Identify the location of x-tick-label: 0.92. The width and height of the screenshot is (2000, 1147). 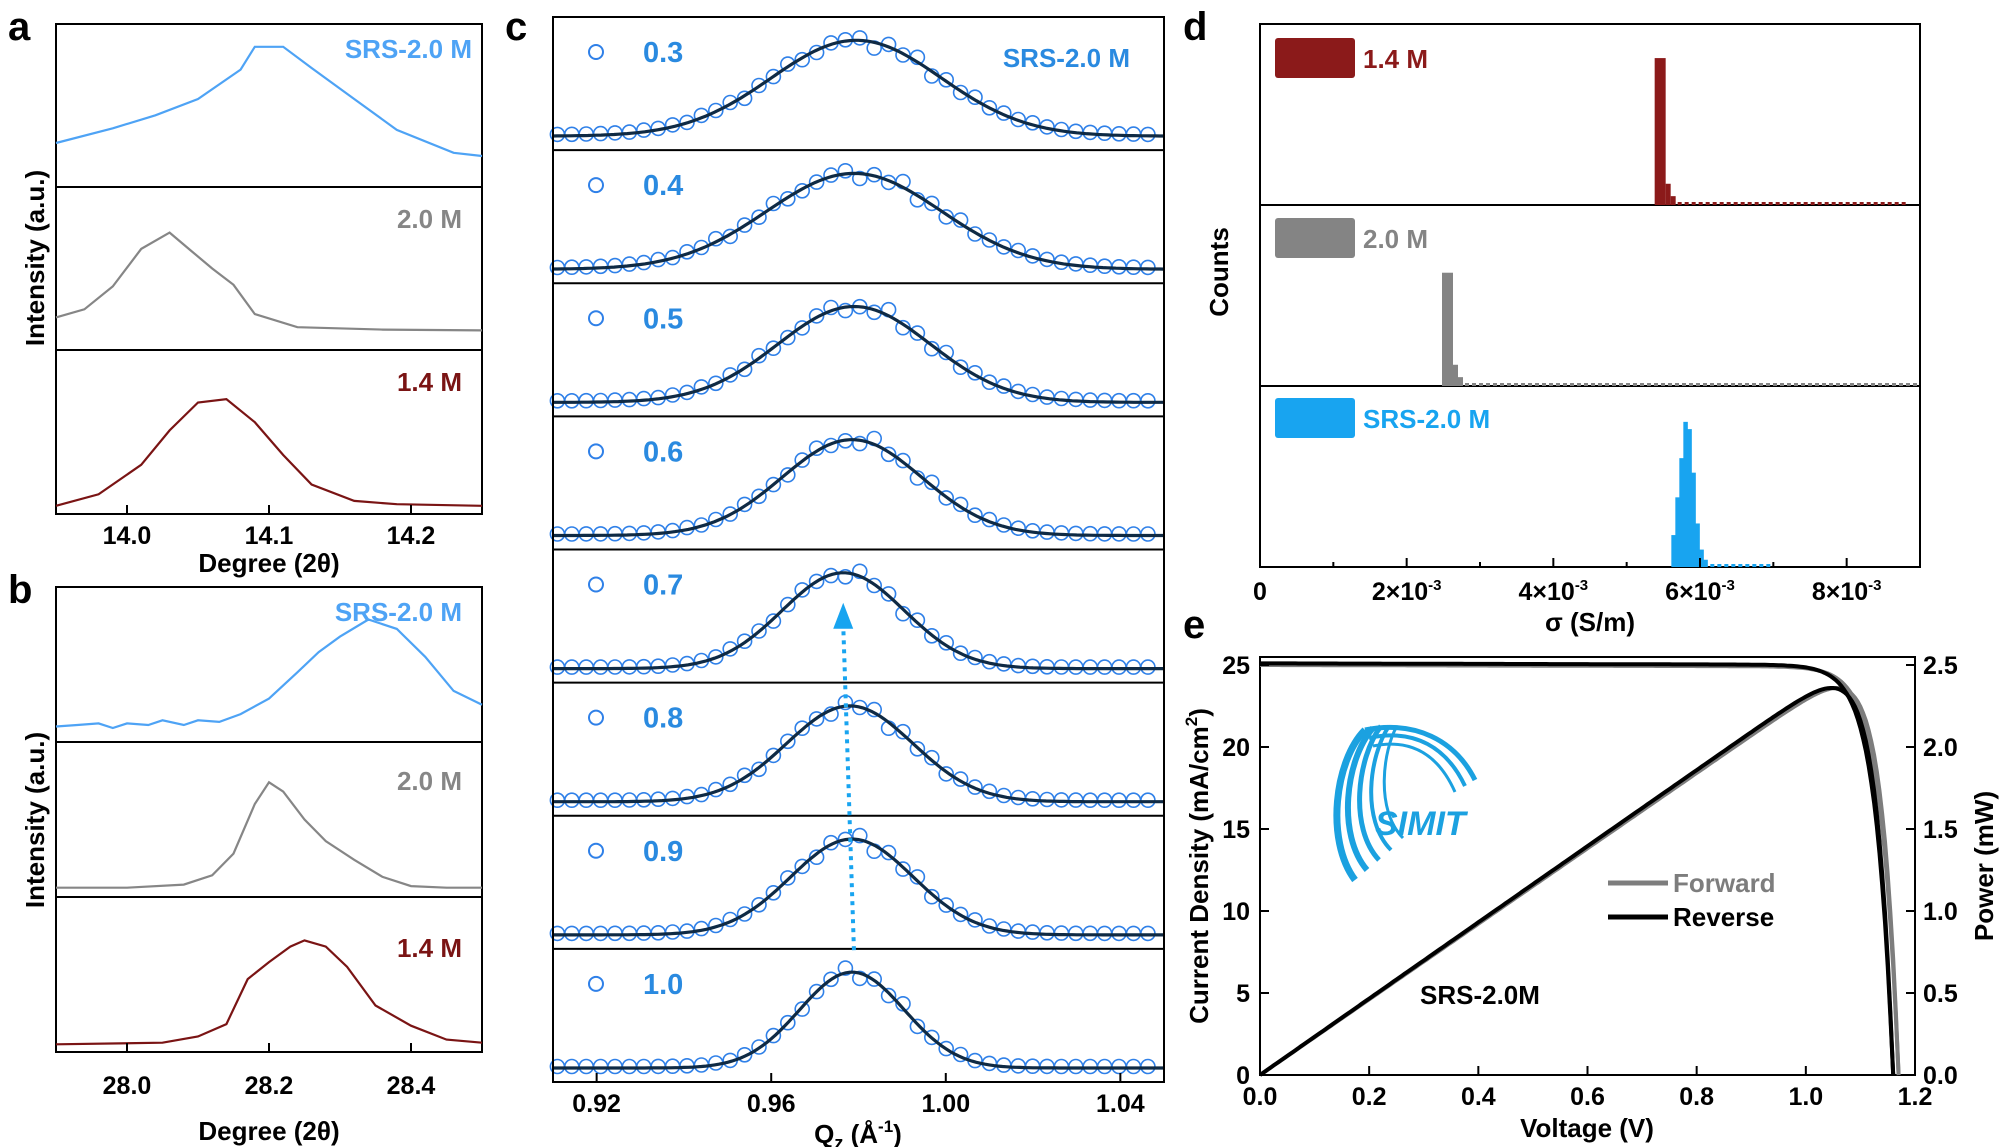
(596, 1104).